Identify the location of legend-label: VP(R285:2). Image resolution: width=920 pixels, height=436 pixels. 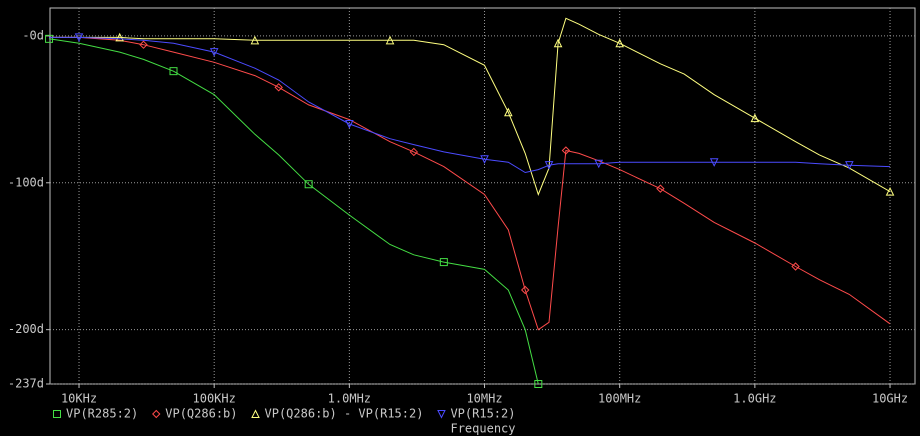
(102, 414).